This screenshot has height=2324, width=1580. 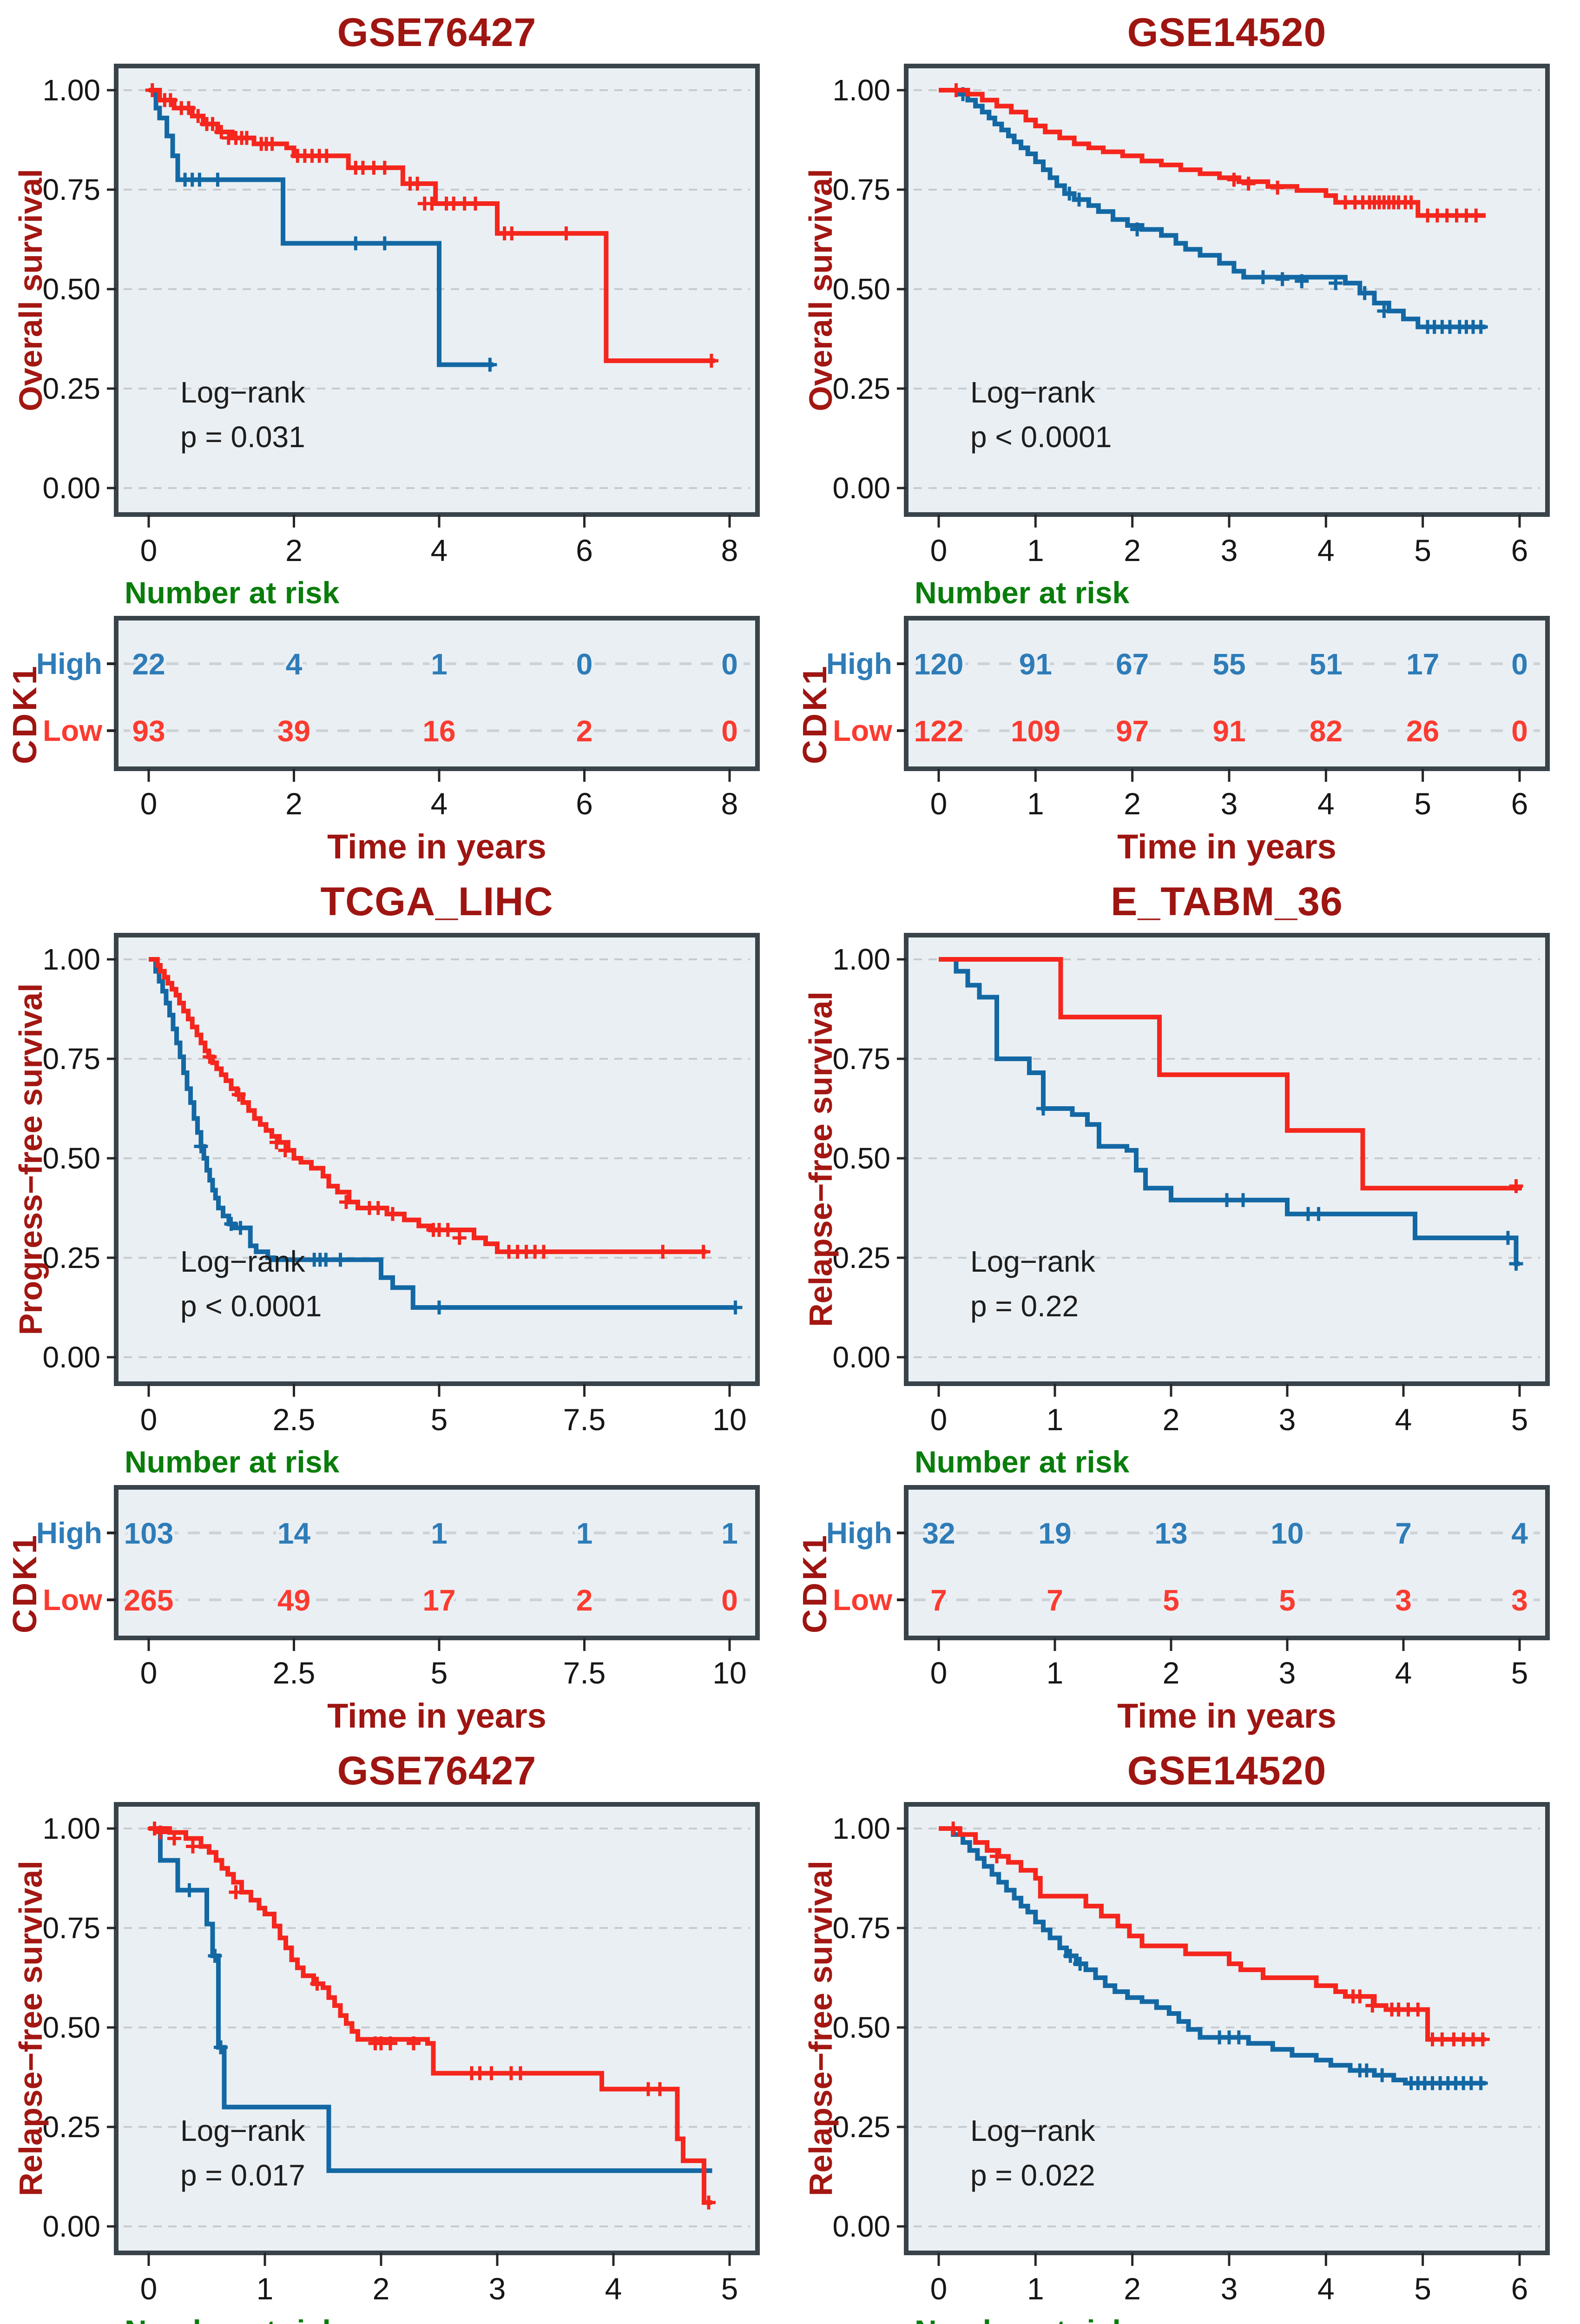 I want to click on risk-count: 109, so click(x=1035, y=731).